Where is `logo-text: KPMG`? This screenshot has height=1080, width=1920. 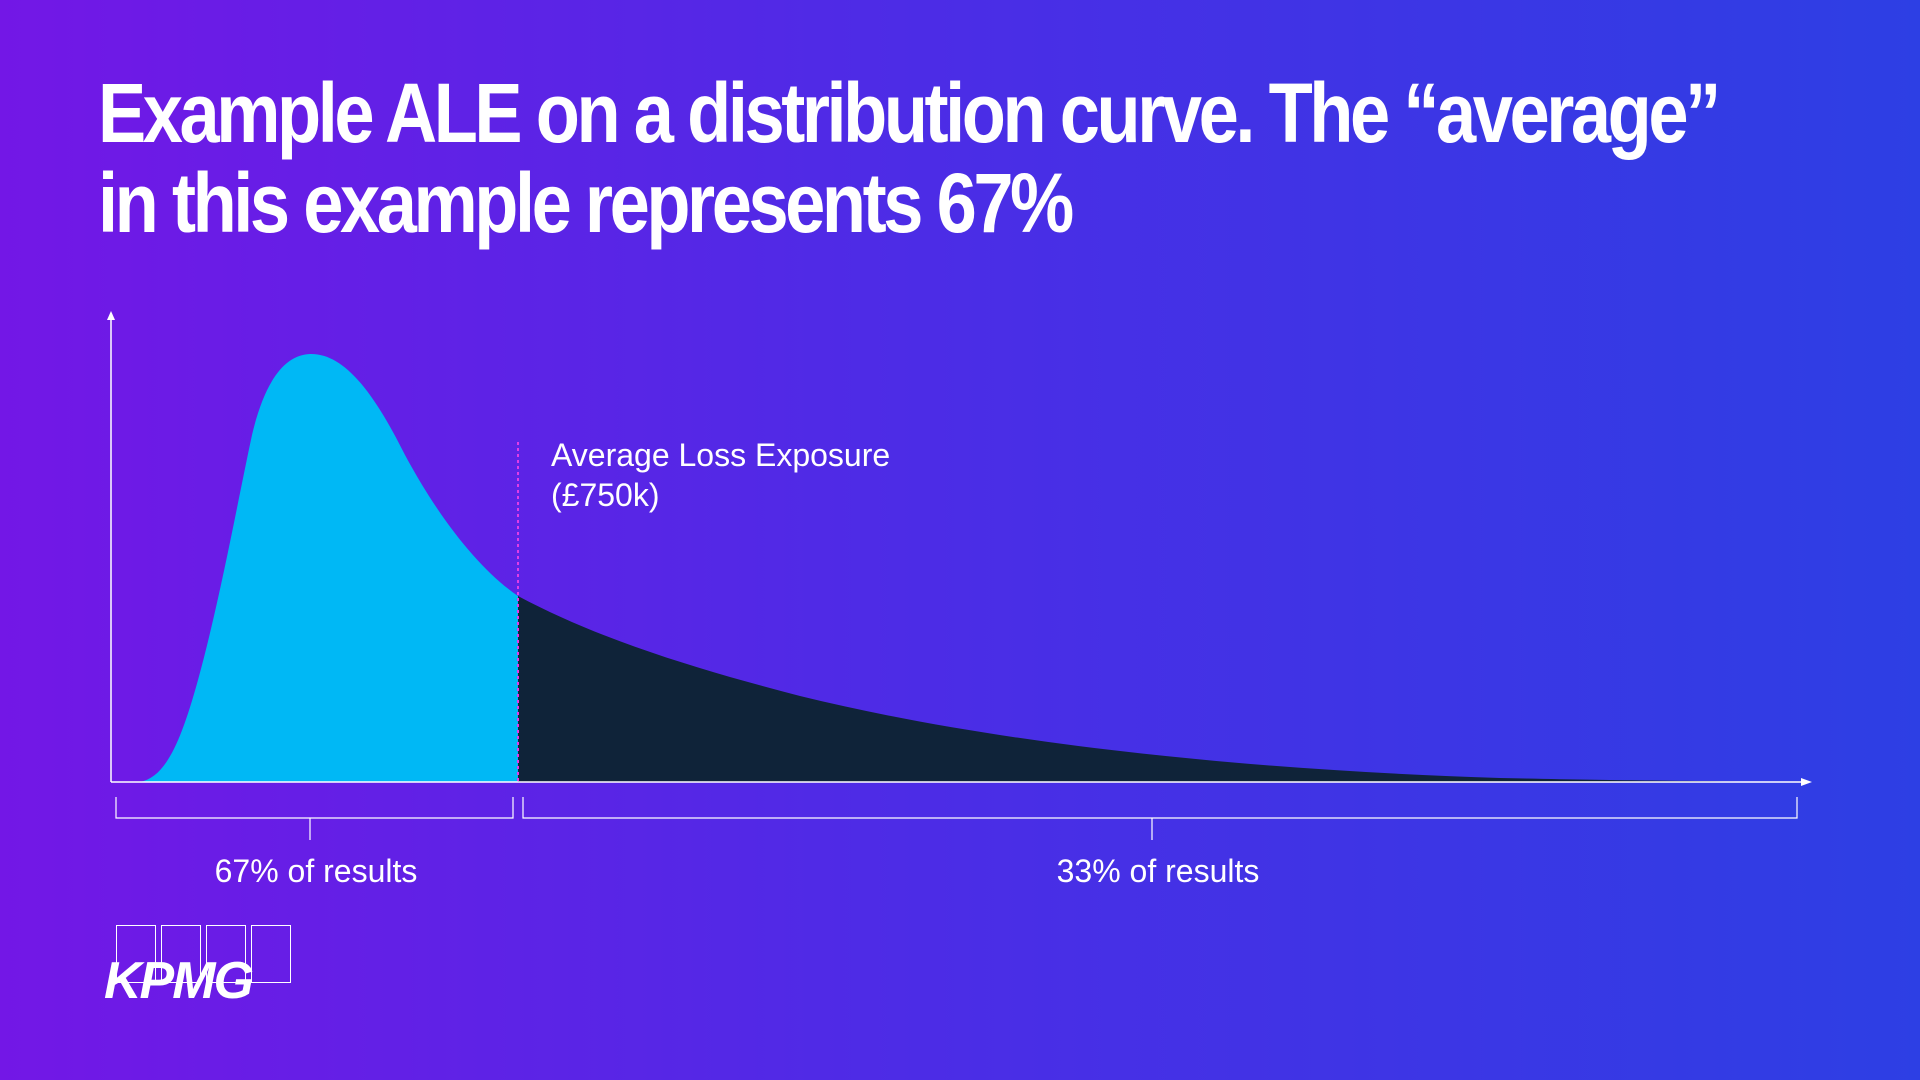
logo-text: KPMG is located at coordinates (179, 981).